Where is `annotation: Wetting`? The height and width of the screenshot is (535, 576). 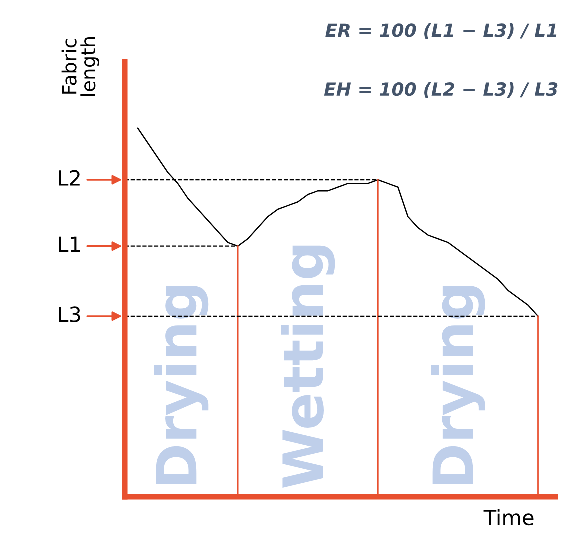
annotation: Wetting is located at coordinates (308, 367).